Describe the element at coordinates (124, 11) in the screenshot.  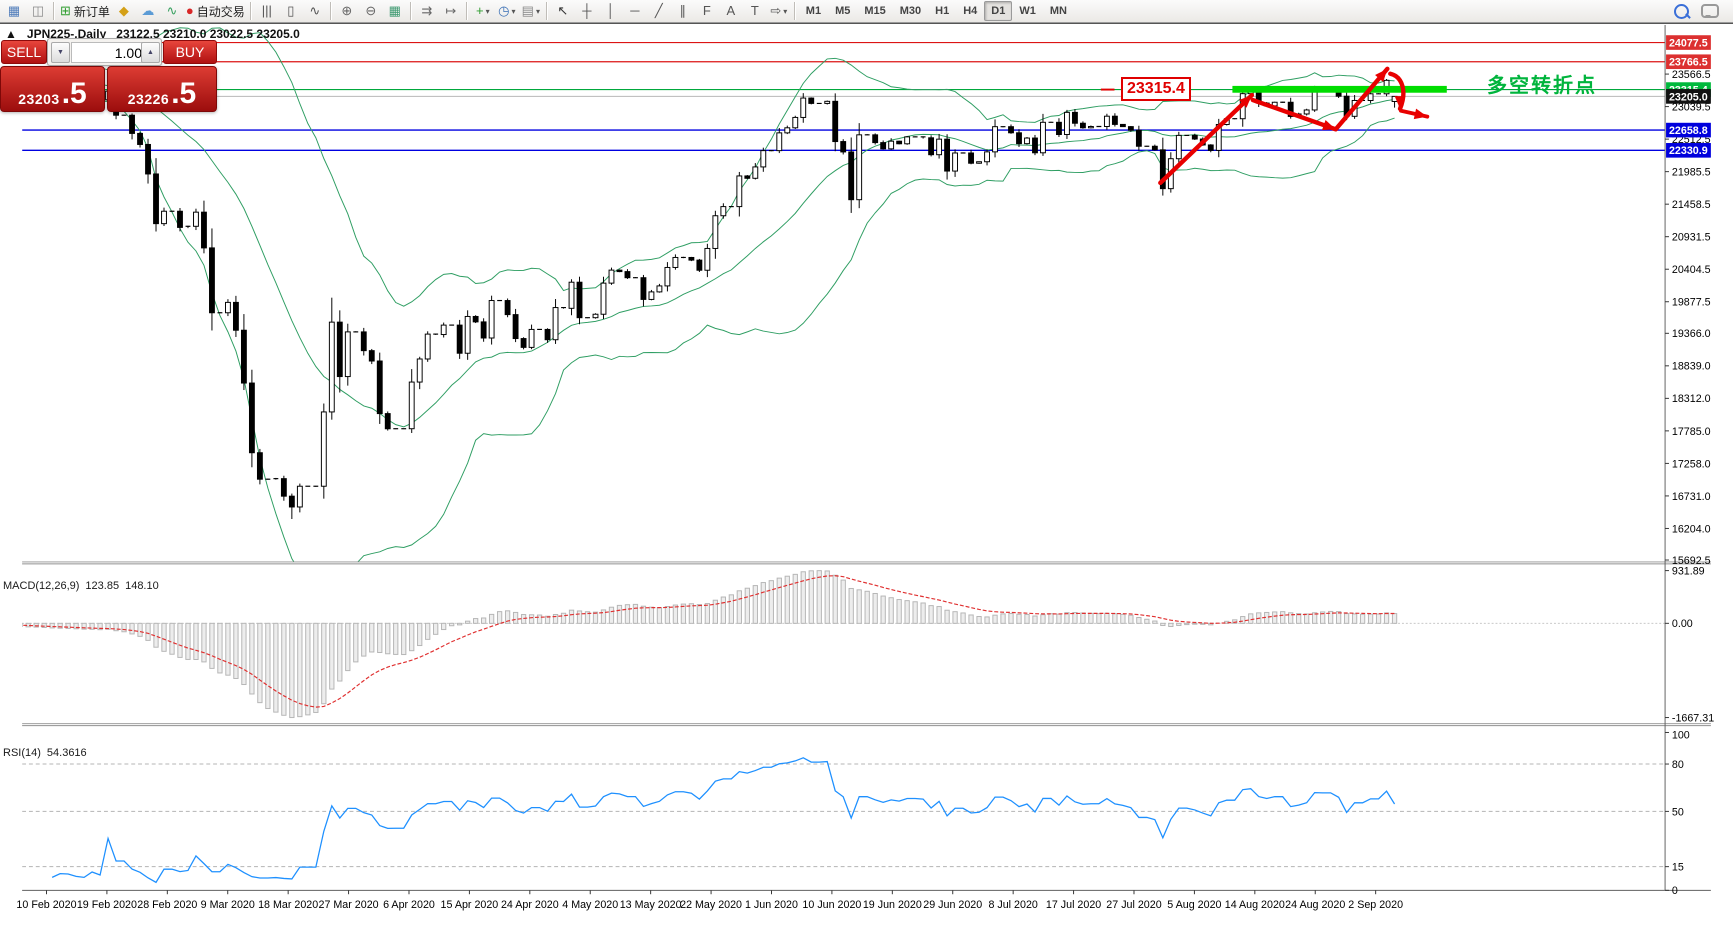
I see `market-icon: ◆` at that location.